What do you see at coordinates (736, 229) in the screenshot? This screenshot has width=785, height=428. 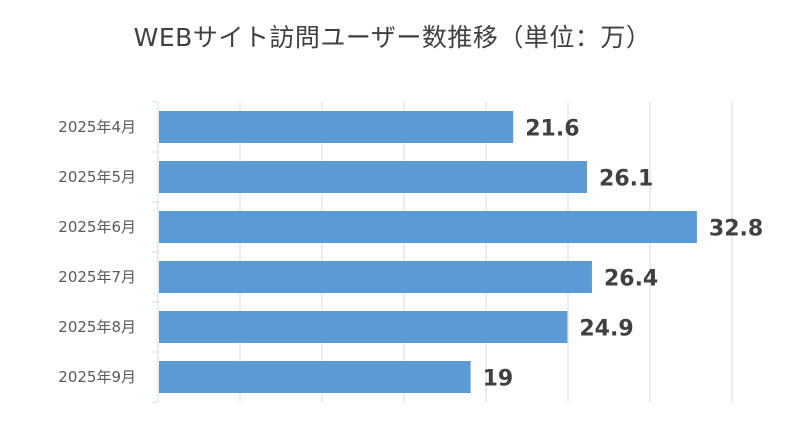 I see `data-label: 32.8` at bounding box center [736, 229].